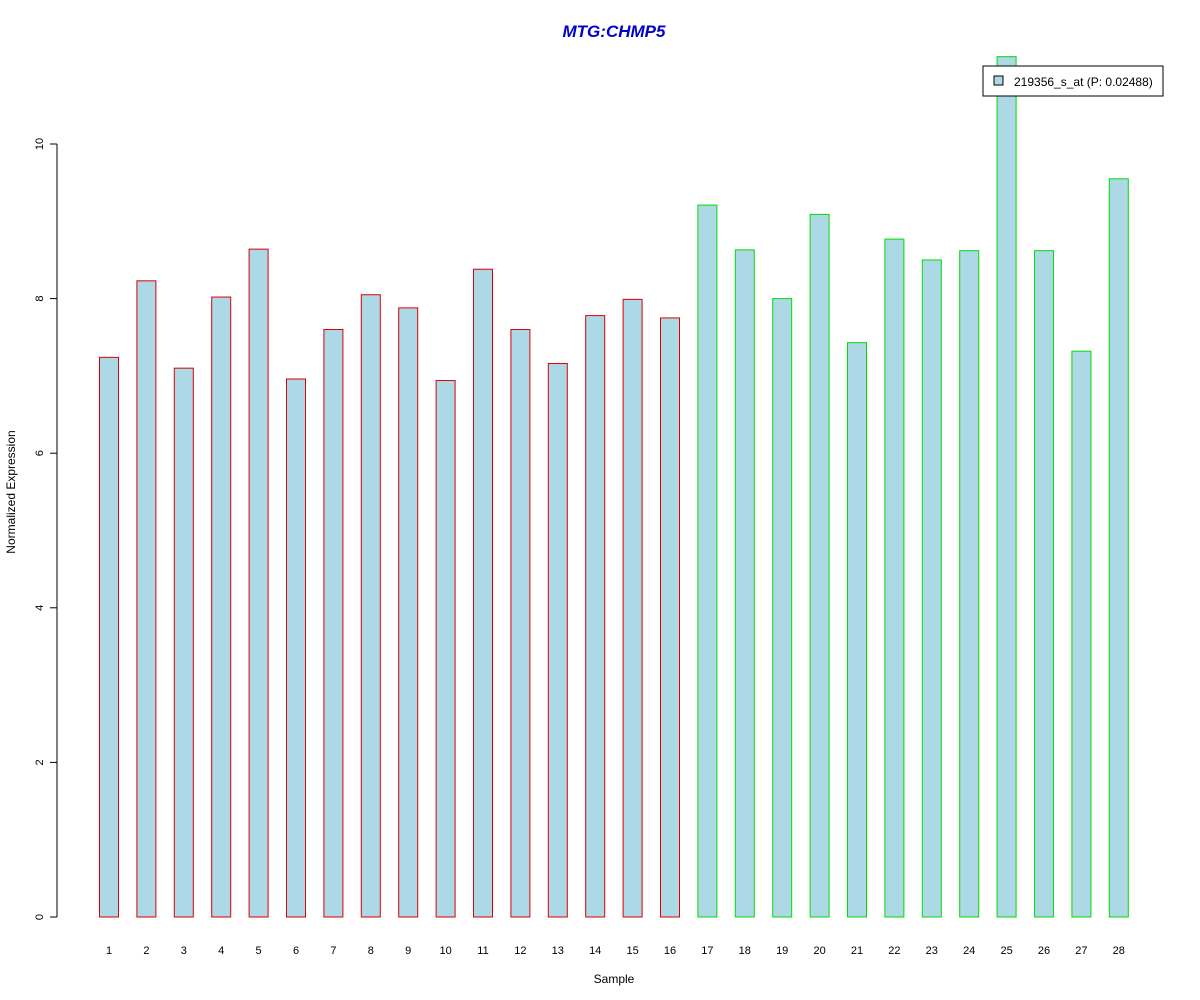 This screenshot has width=1200, height=1000. What do you see at coordinates (782, 951) in the screenshot?
I see `x-tick-label: 19` at bounding box center [782, 951].